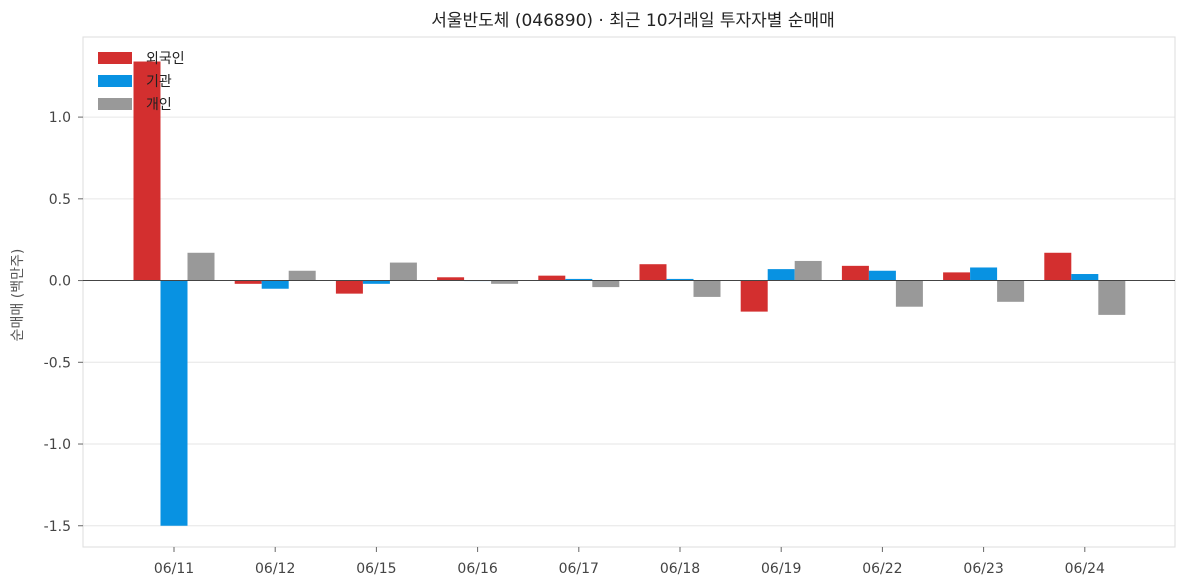 The width and height of the screenshot is (1187, 587). Describe the element at coordinates (18, 295) in the screenshot. I see `y-axis-label: 순매매 (백만주)` at that location.